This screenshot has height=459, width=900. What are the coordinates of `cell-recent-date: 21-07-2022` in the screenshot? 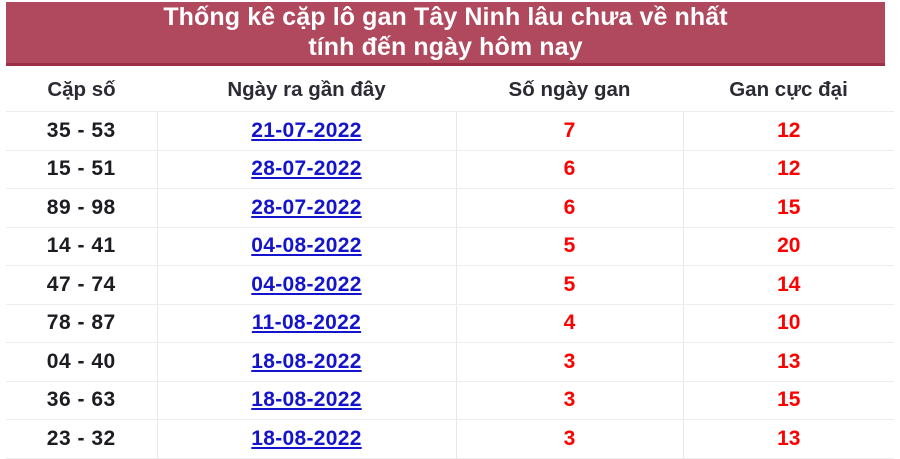 It's located at (307, 131).